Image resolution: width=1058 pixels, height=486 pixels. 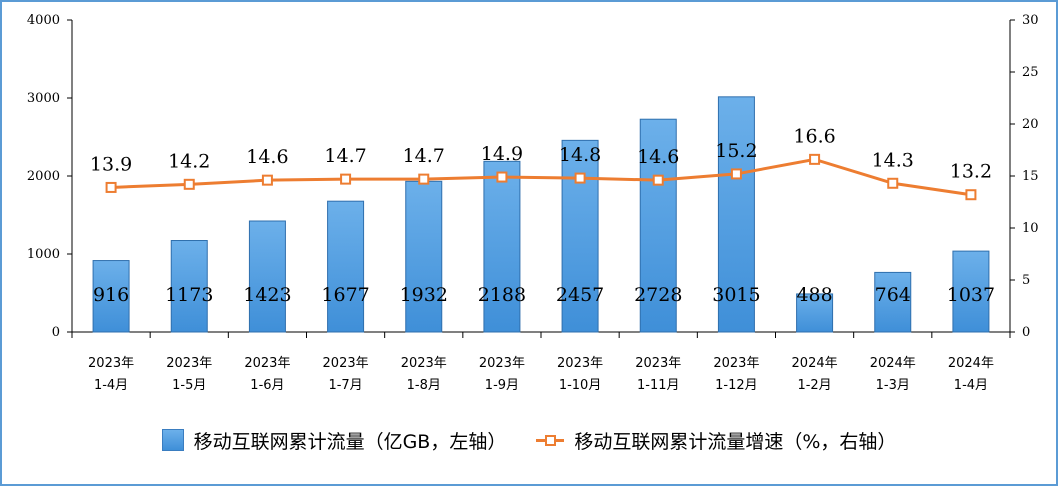 I want to click on x-axis-label-period: 1-12月, so click(x=736, y=385).